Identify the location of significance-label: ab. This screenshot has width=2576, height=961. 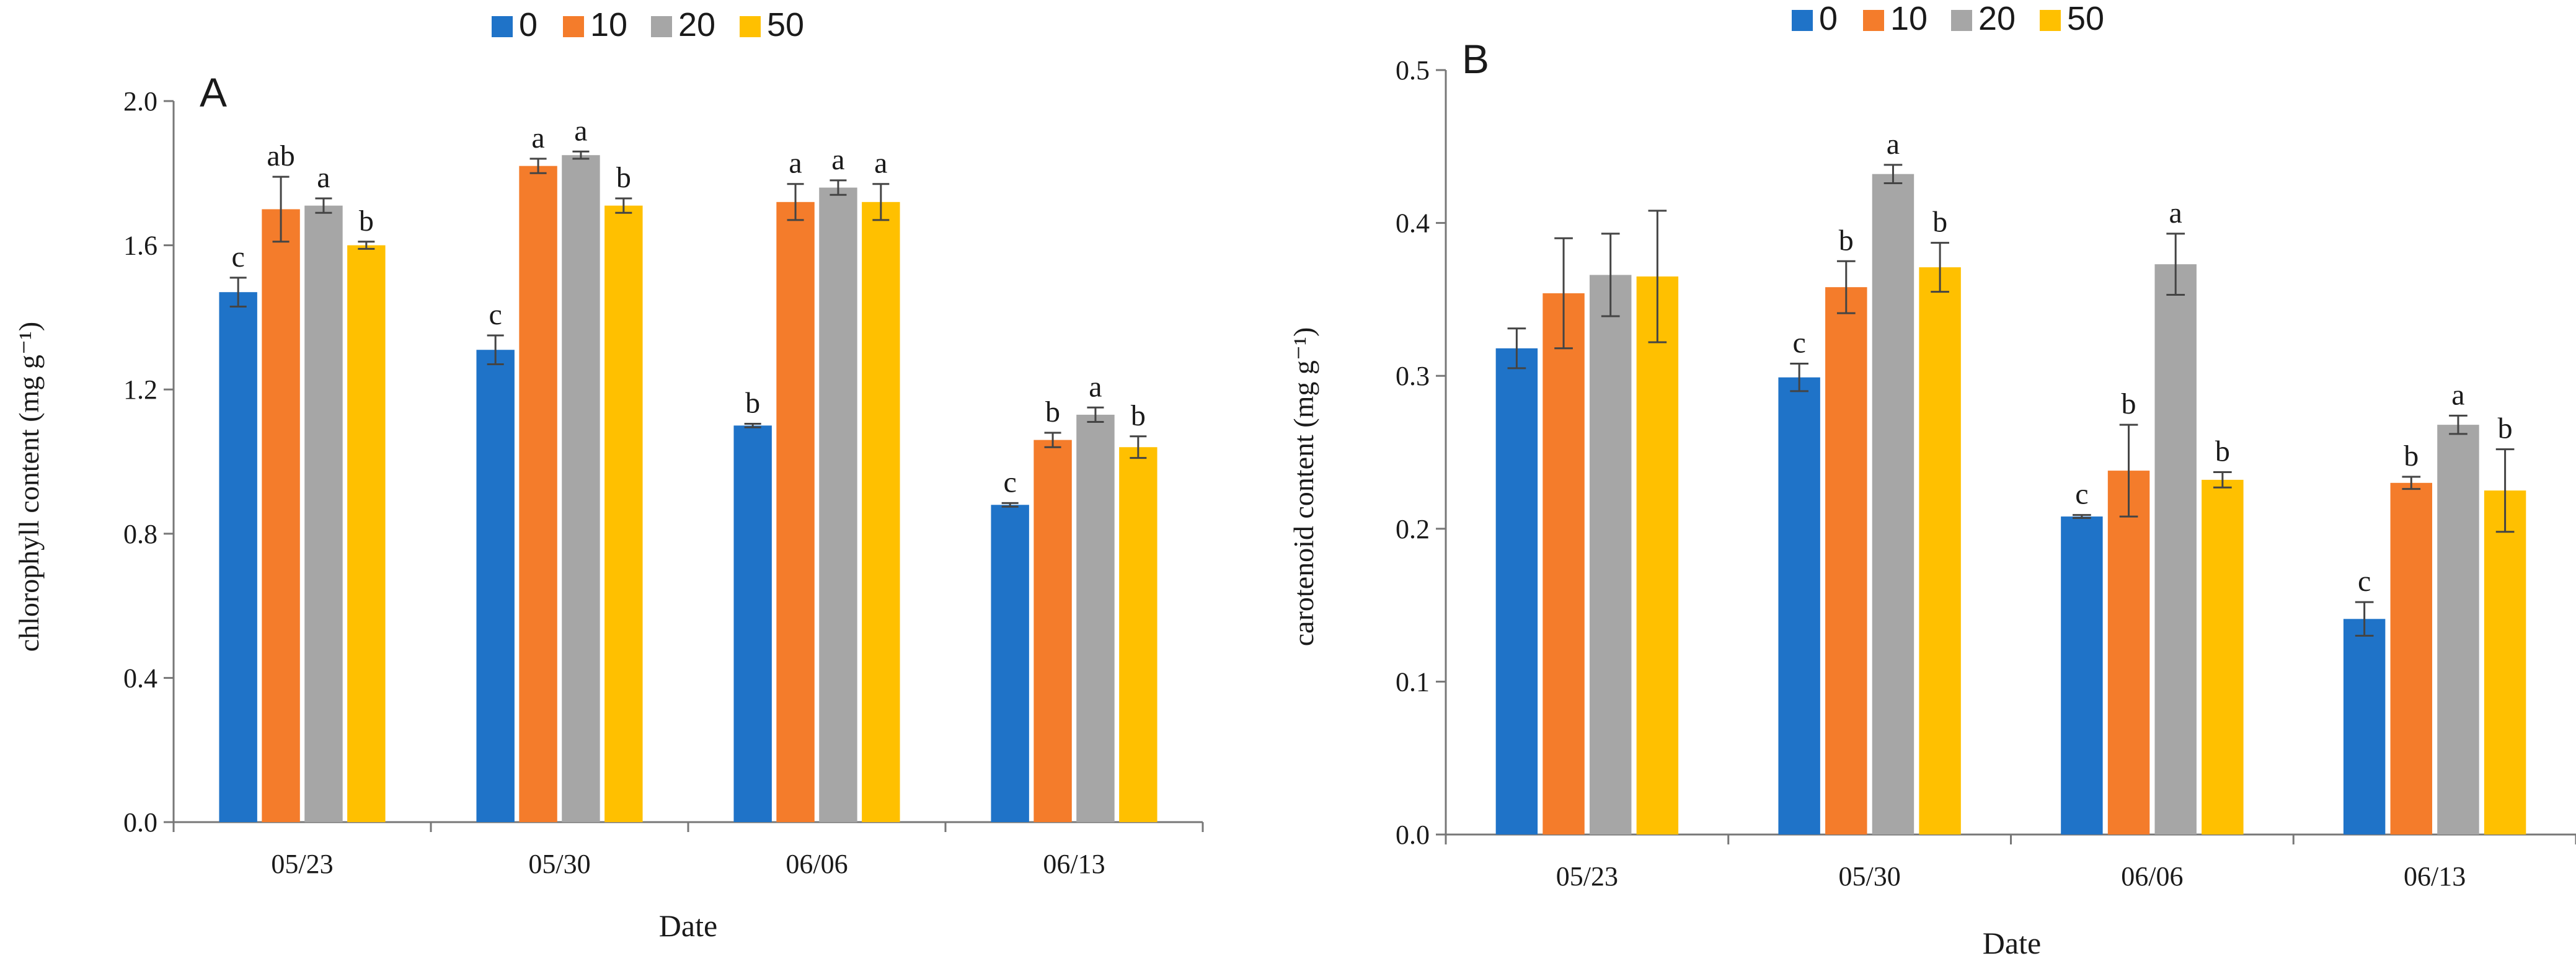
(280, 156).